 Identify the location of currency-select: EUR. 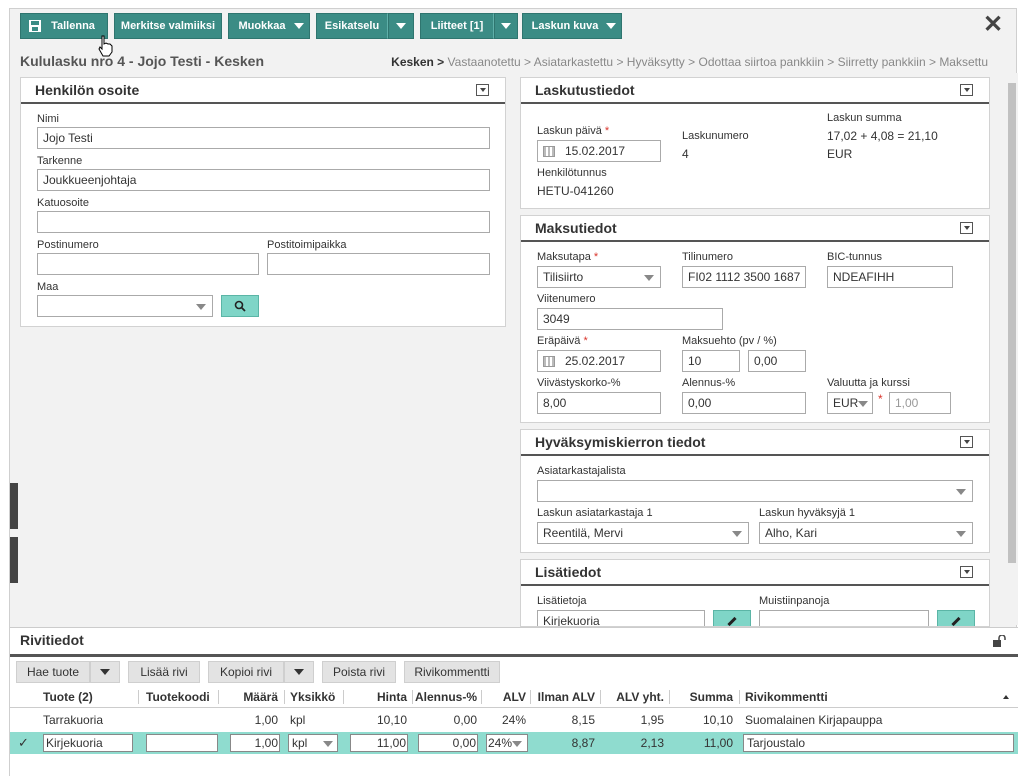
(850, 403).